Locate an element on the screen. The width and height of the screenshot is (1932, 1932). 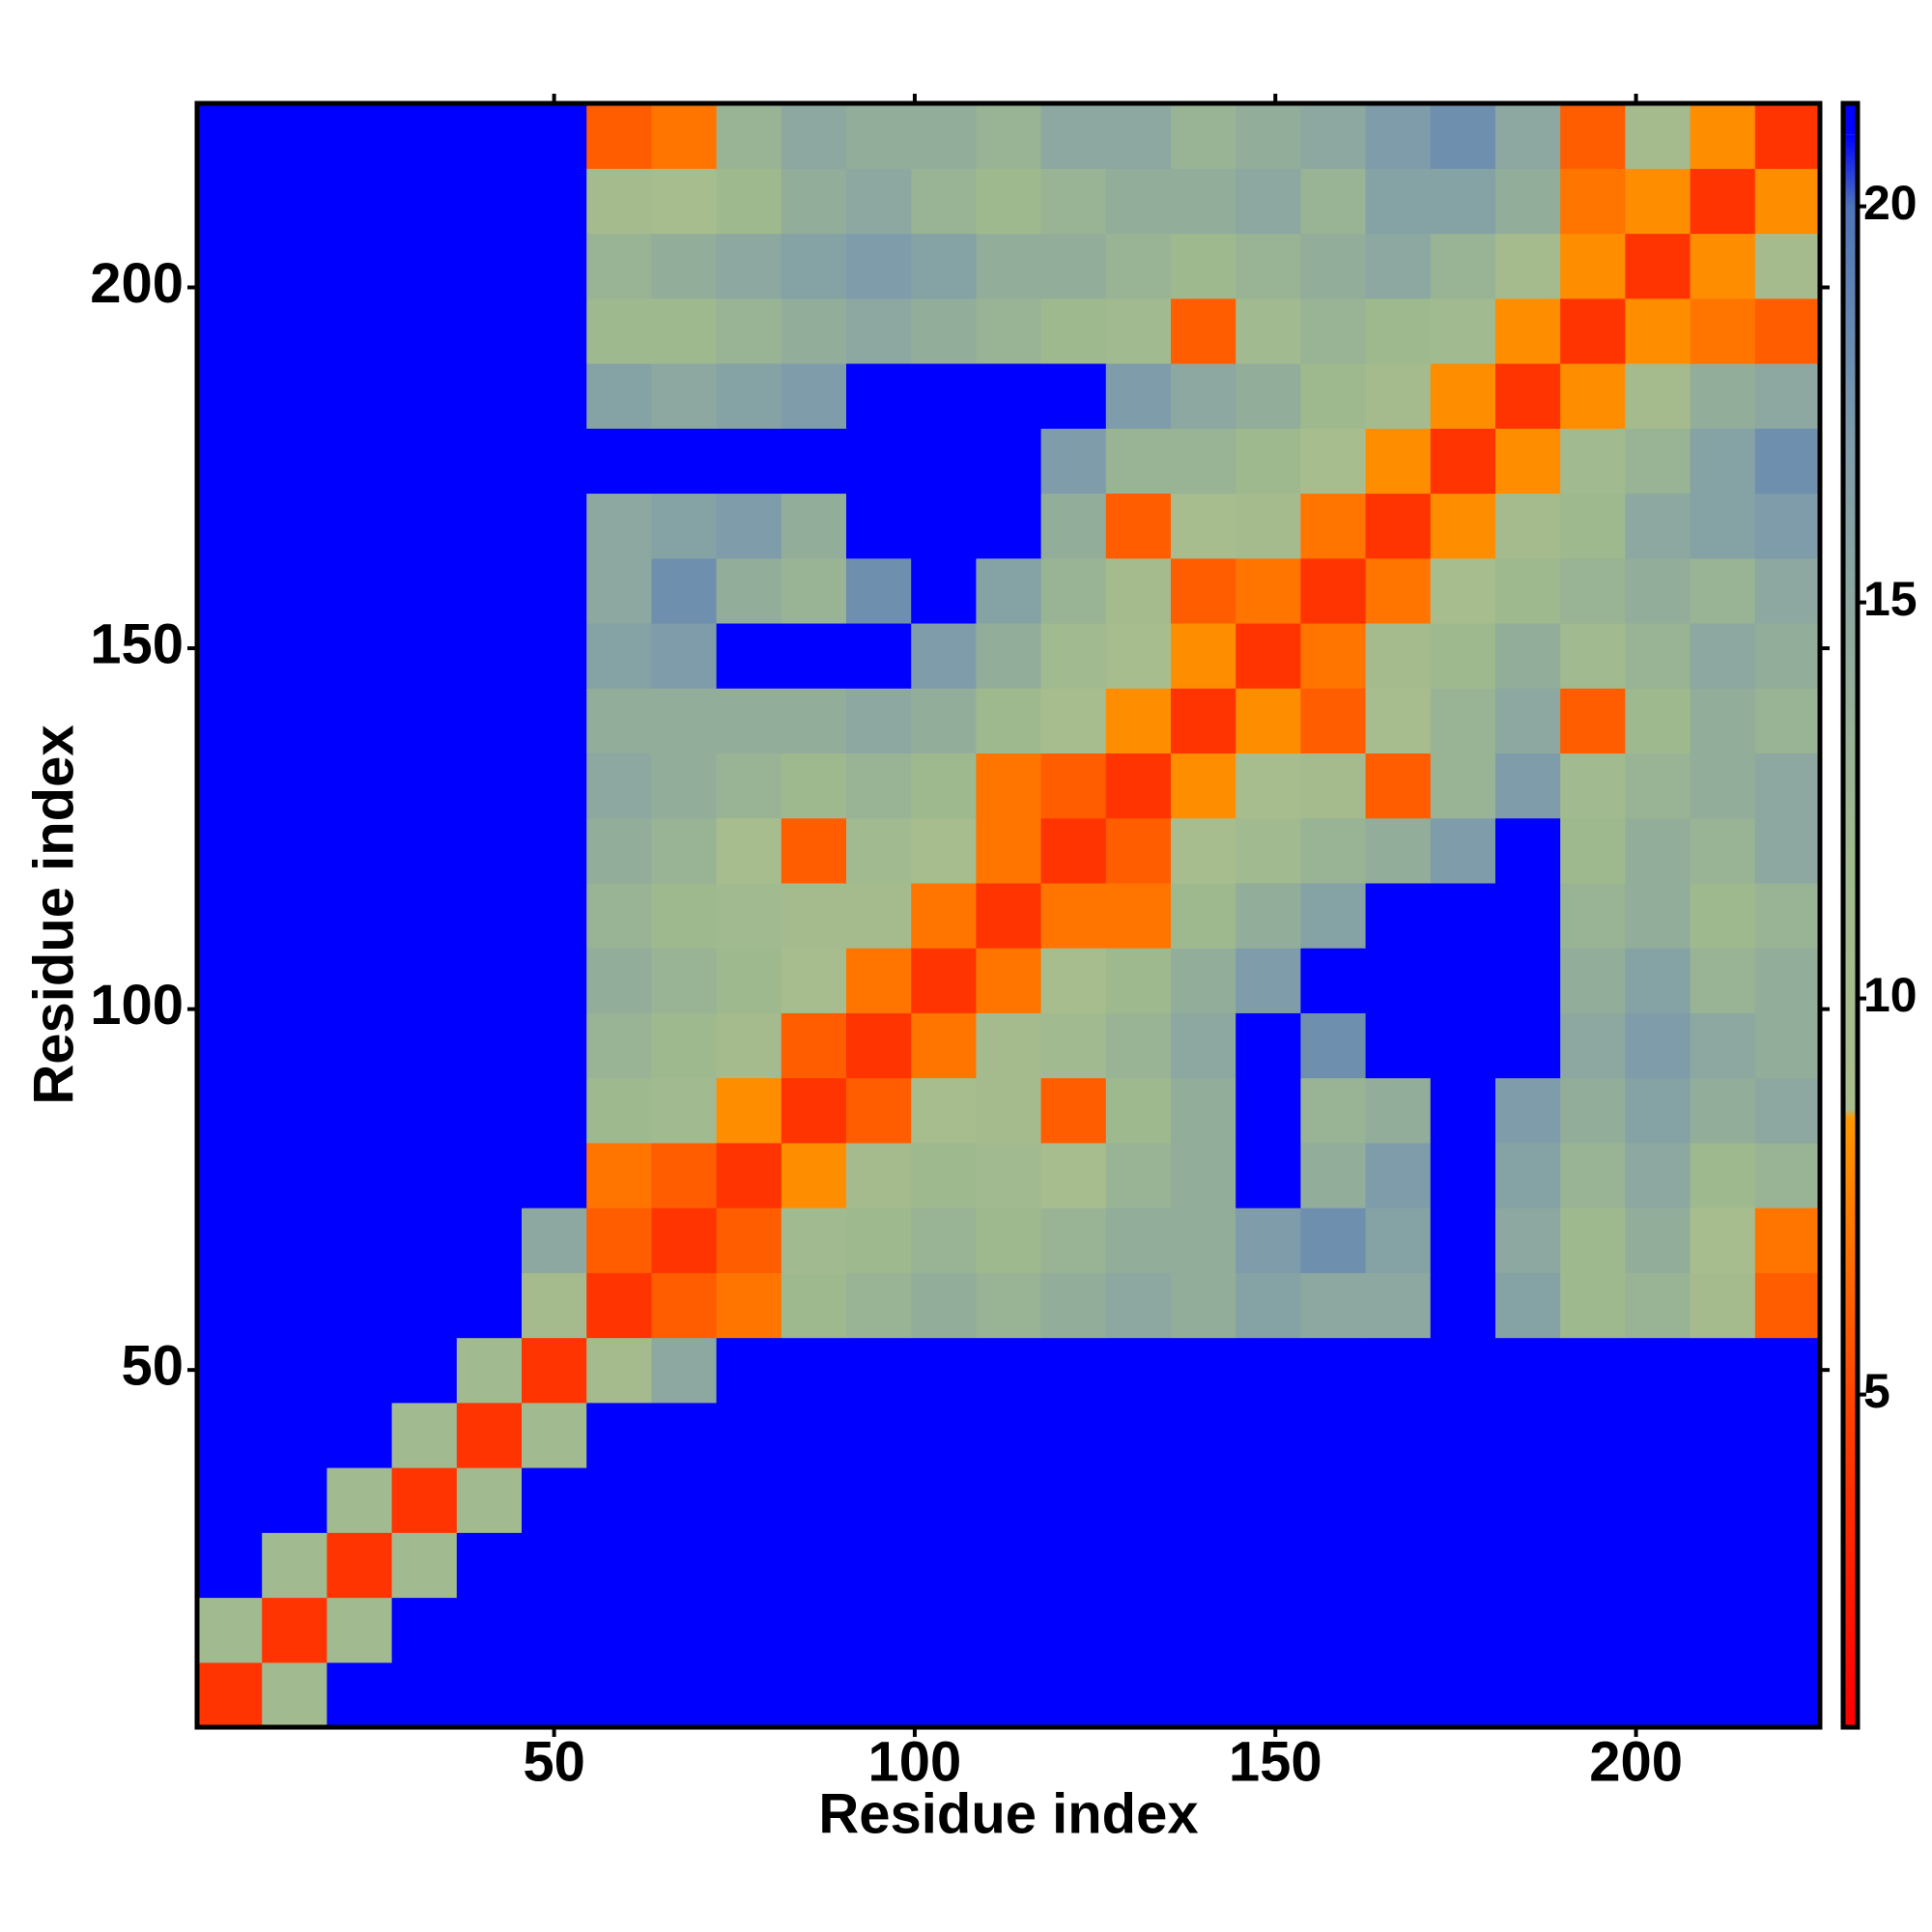
colorbar-tick-label: 10 is located at coordinates (1890, 995).